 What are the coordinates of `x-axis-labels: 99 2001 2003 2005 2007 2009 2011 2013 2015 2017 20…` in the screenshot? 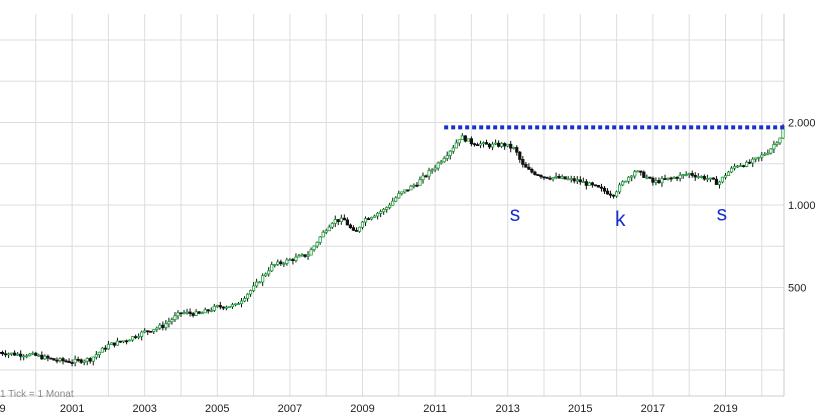 It's located at (369, 409).